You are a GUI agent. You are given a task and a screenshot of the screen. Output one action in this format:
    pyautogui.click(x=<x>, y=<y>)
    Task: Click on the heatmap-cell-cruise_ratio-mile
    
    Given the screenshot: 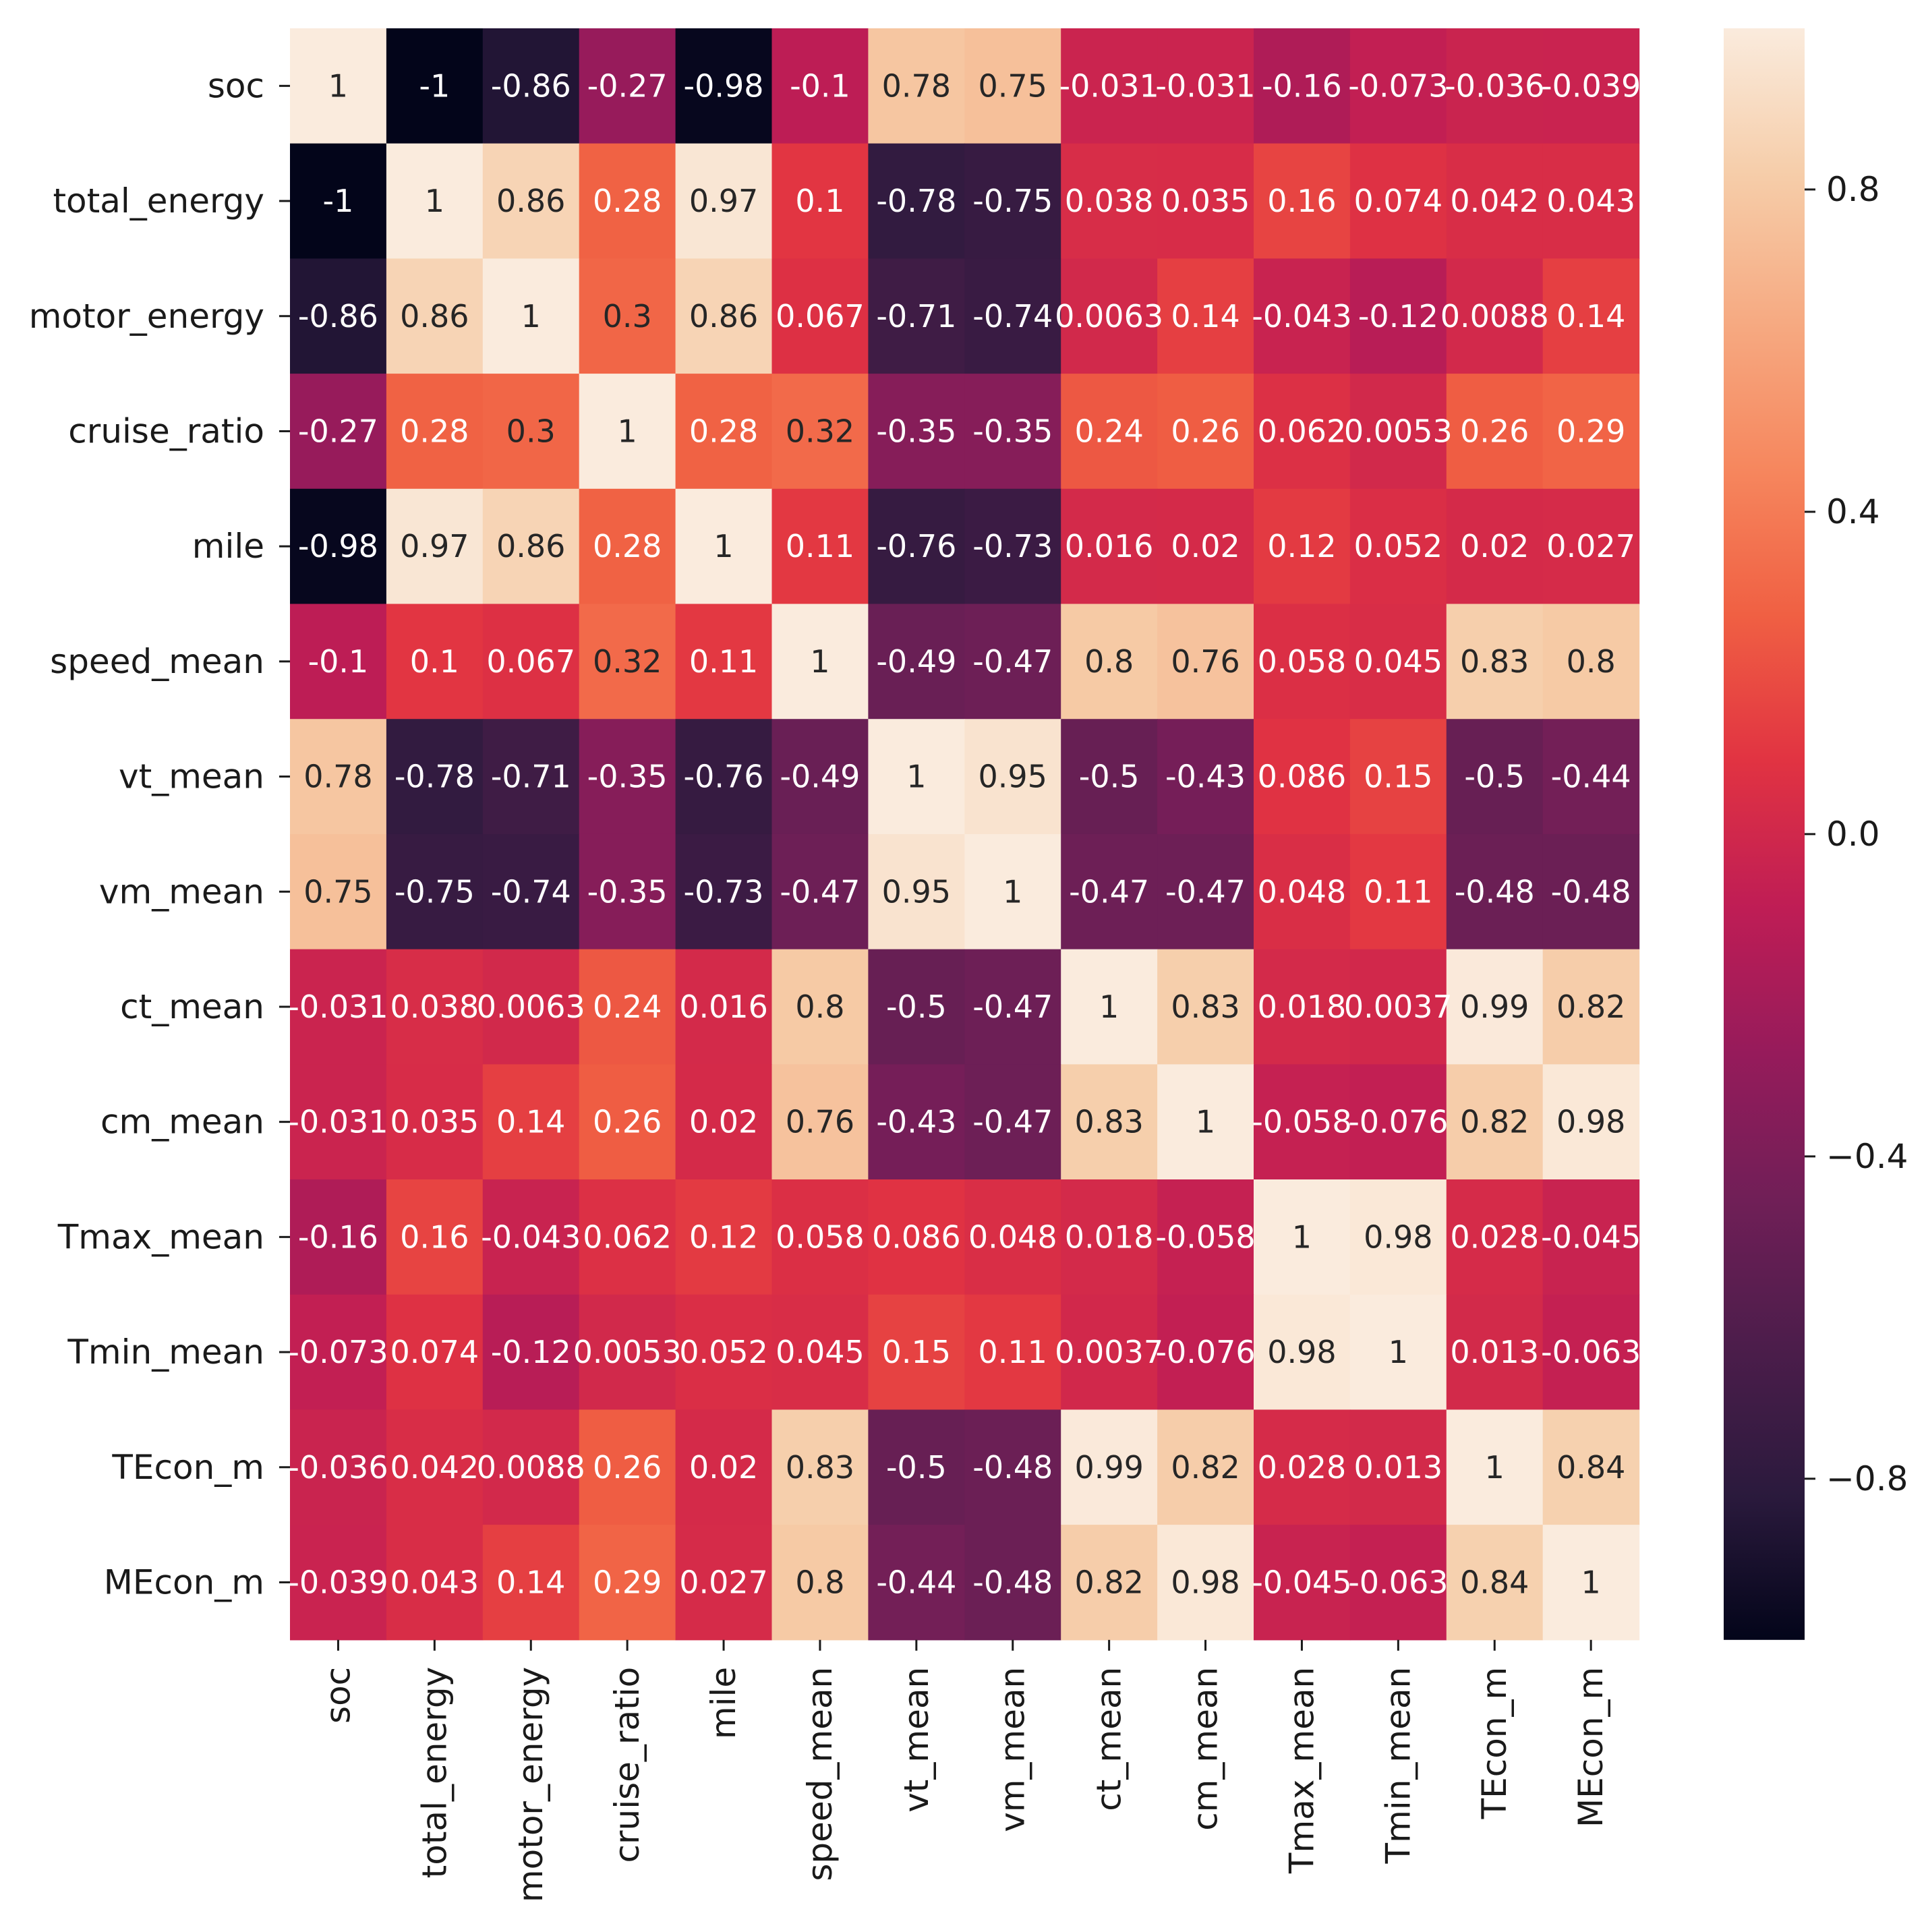 What is the action you would take?
    pyautogui.click(x=724, y=432)
    